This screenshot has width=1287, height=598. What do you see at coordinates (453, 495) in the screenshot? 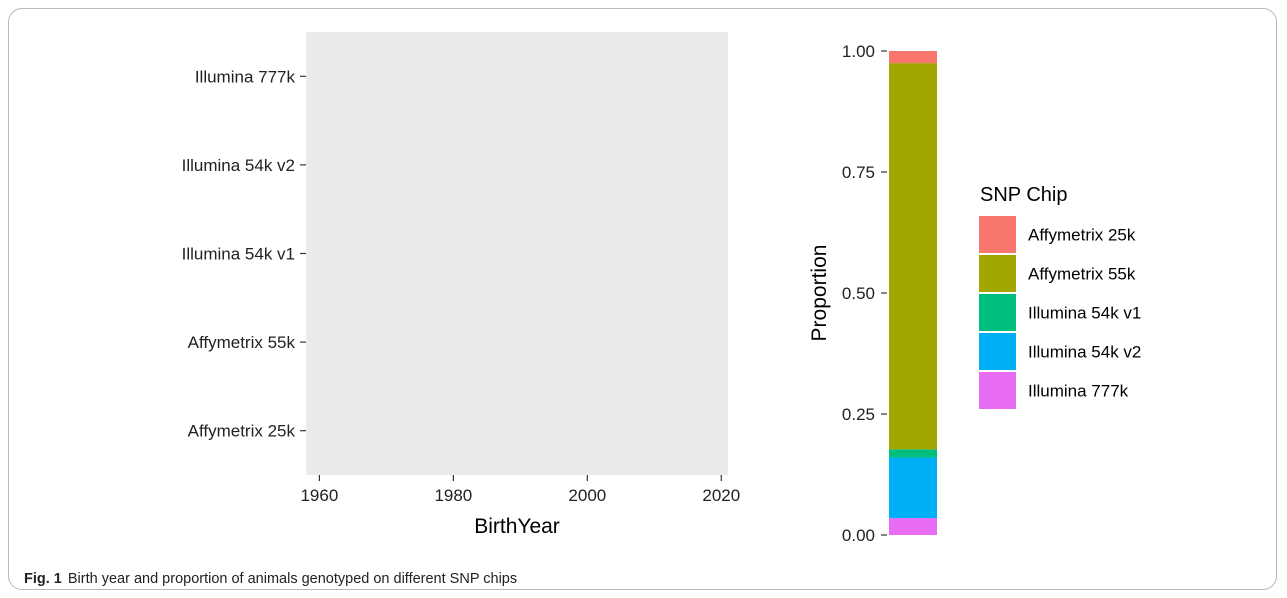
I see `x-tick-label: 1980` at bounding box center [453, 495].